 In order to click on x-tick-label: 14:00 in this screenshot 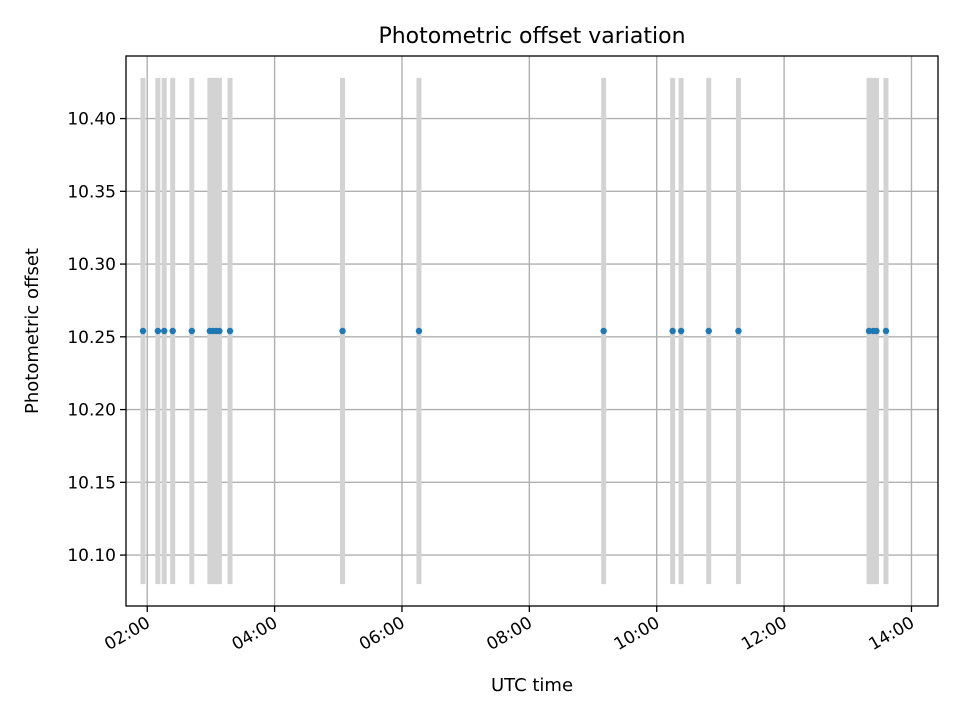, I will do `click(892, 634)`.